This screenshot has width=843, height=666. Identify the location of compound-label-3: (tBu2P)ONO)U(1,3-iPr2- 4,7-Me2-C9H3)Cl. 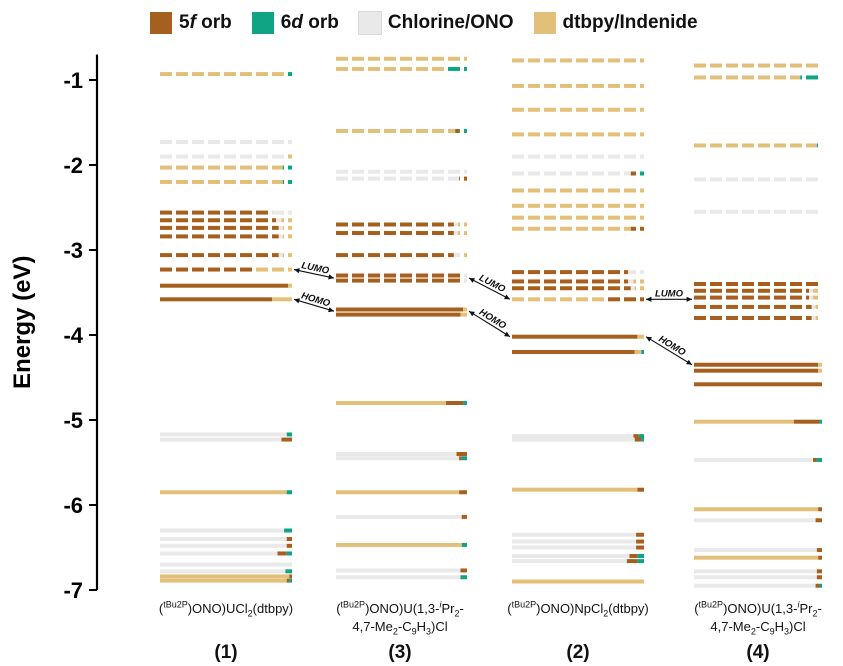
(400, 618).